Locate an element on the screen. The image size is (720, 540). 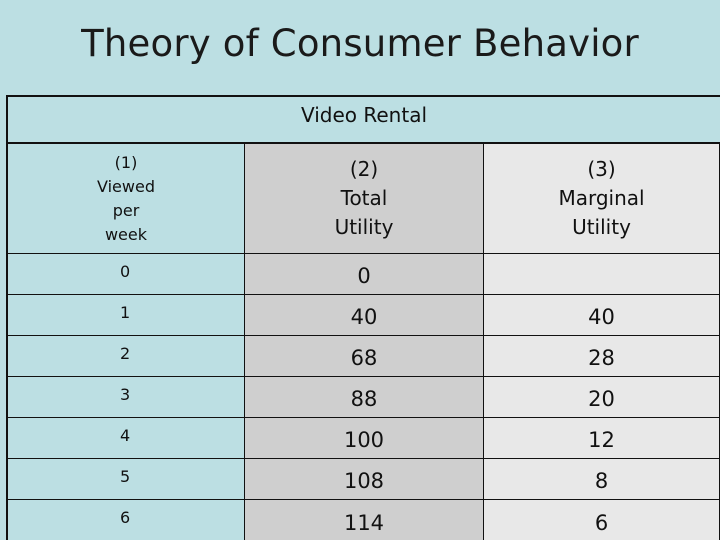
cell-marginal-utility: 12 is located at coordinates (602, 438).